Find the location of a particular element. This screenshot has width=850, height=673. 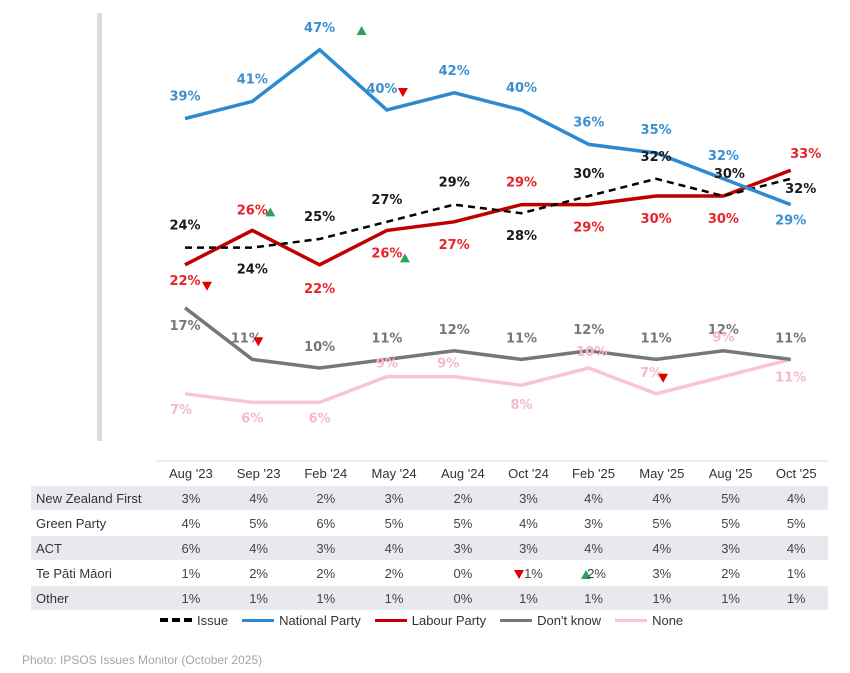

data-label-issue: 28% is located at coordinates (521, 236).